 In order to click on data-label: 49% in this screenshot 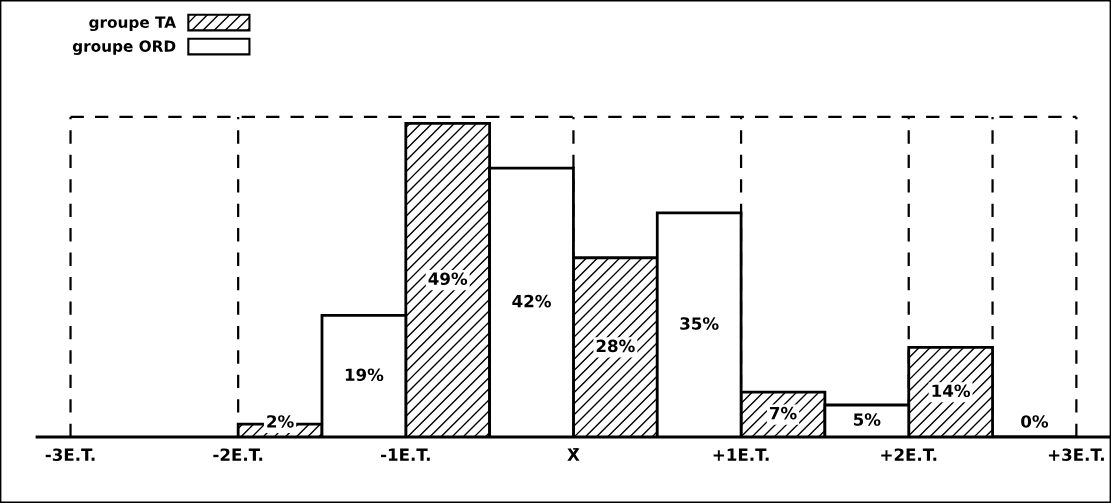, I will do `click(448, 278)`.